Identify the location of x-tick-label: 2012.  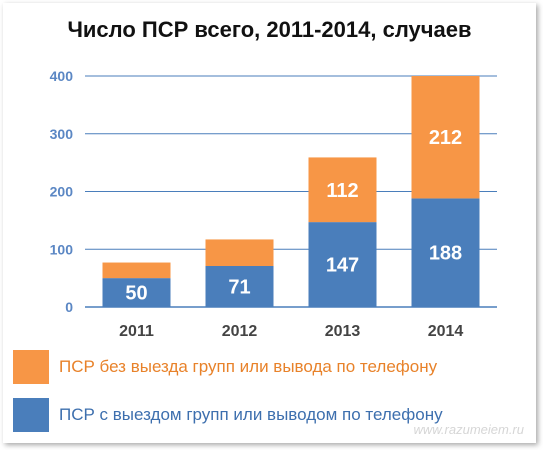
(240, 331).